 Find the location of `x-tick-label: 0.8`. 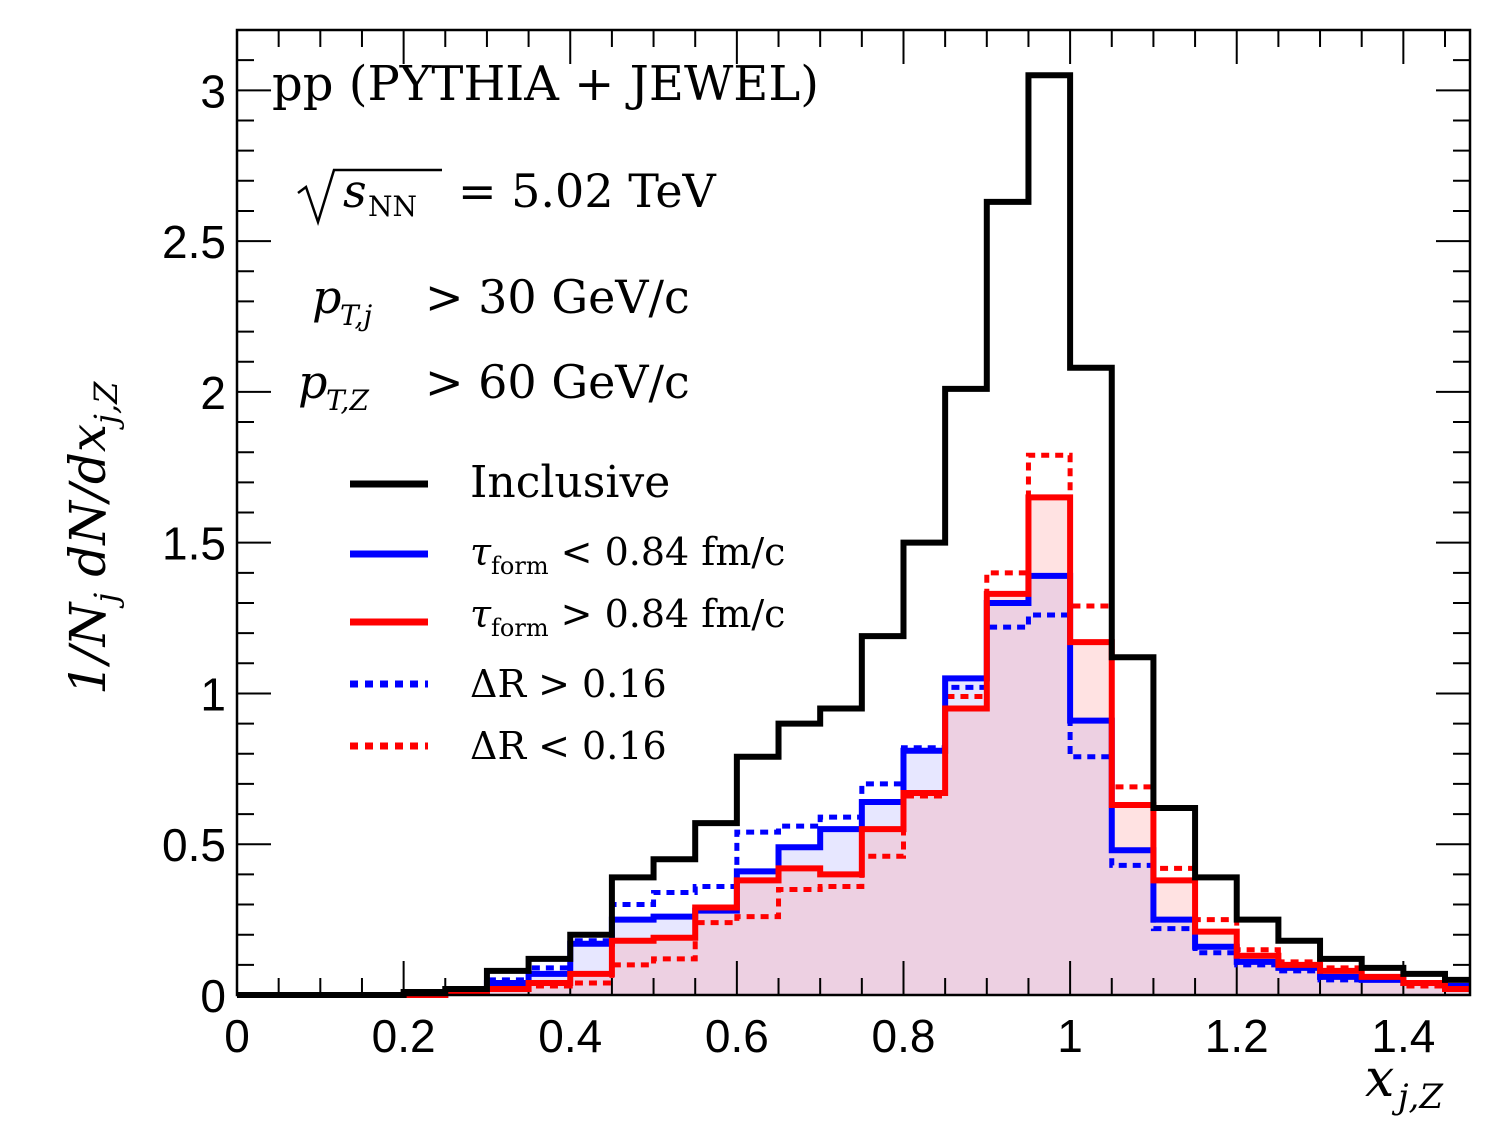

x-tick-label: 0.8 is located at coordinates (904, 1036).